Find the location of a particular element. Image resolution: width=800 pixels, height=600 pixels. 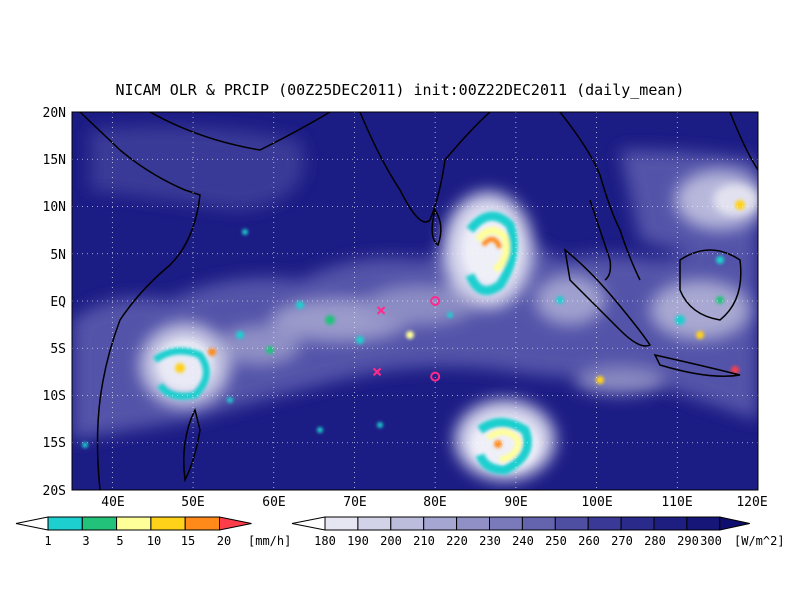

precip-unit: [mm/h] is located at coordinates (269, 541).